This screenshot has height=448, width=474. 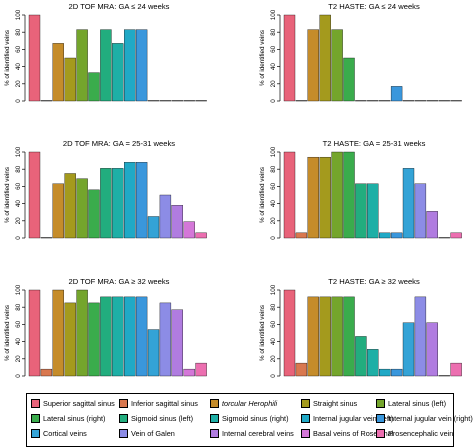 What do you see at coordinates (347, 418) in the screenshot?
I see `legend-item: Internal jugular vein (left)` at bounding box center [347, 418].